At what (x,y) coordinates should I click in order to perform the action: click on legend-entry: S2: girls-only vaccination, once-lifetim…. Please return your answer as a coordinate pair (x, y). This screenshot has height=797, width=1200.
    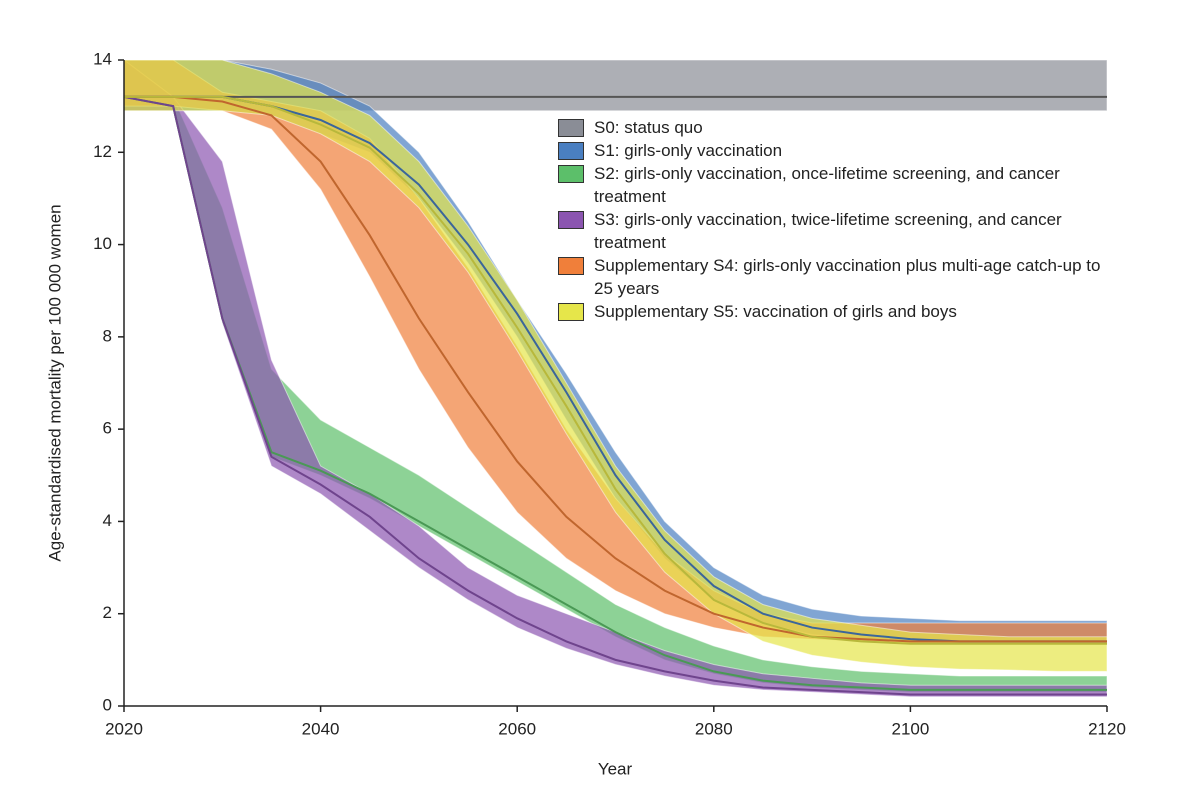
    Looking at the image, I should click on (838, 185).